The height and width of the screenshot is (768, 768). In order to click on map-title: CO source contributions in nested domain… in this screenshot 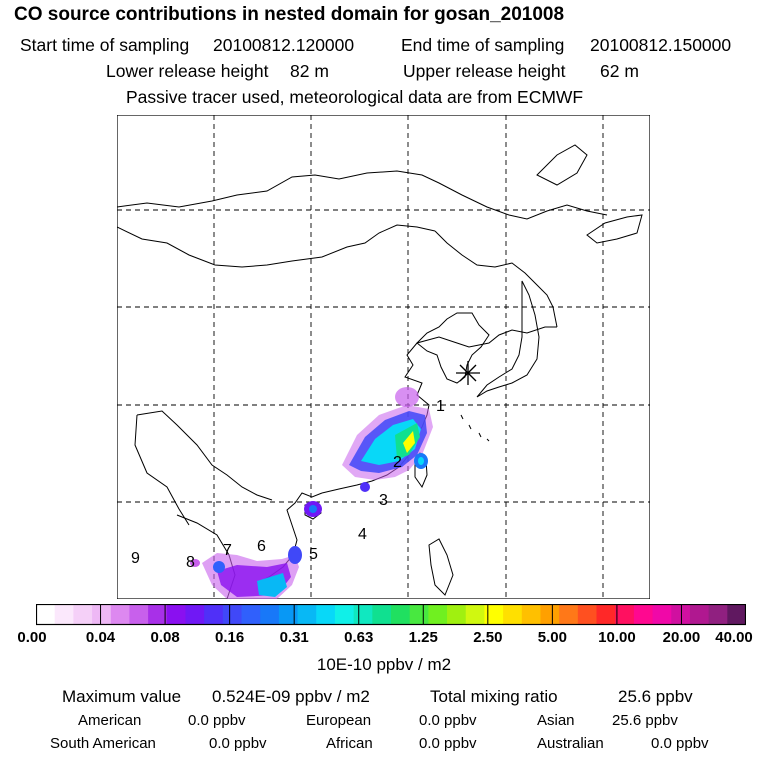, I will do `click(289, 14)`.